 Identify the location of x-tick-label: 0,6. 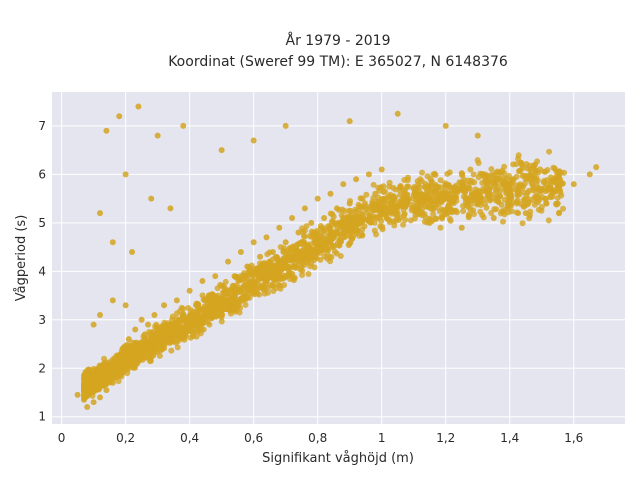
(253, 438).